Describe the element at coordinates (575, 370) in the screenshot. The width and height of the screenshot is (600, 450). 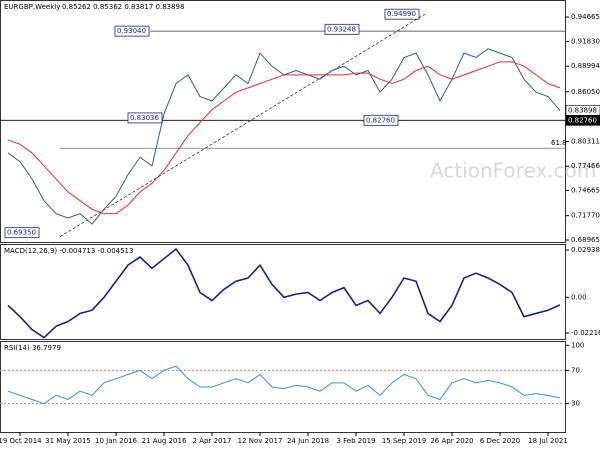
I see `y-tick-label: 70` at that location.